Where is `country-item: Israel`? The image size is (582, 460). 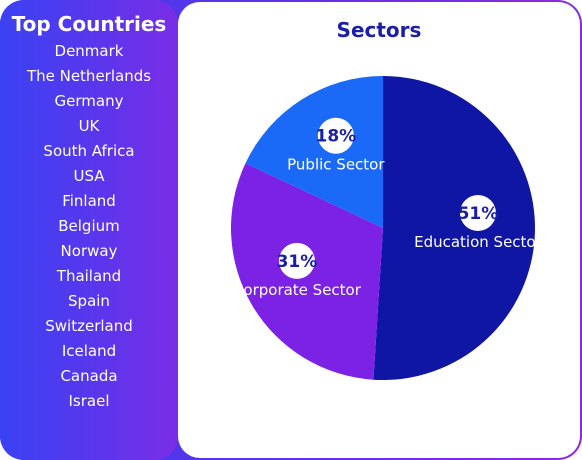 country-item: Israel is located at coordinates (89, 401).